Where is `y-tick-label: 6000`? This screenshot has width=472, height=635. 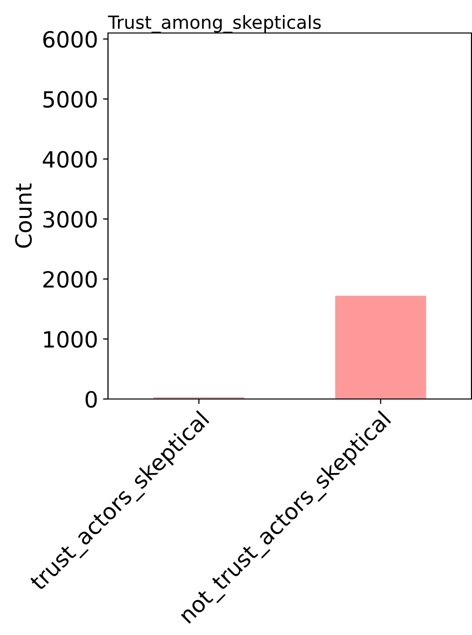
y-tick-label: 6000 is located at coordinates (70, 39).